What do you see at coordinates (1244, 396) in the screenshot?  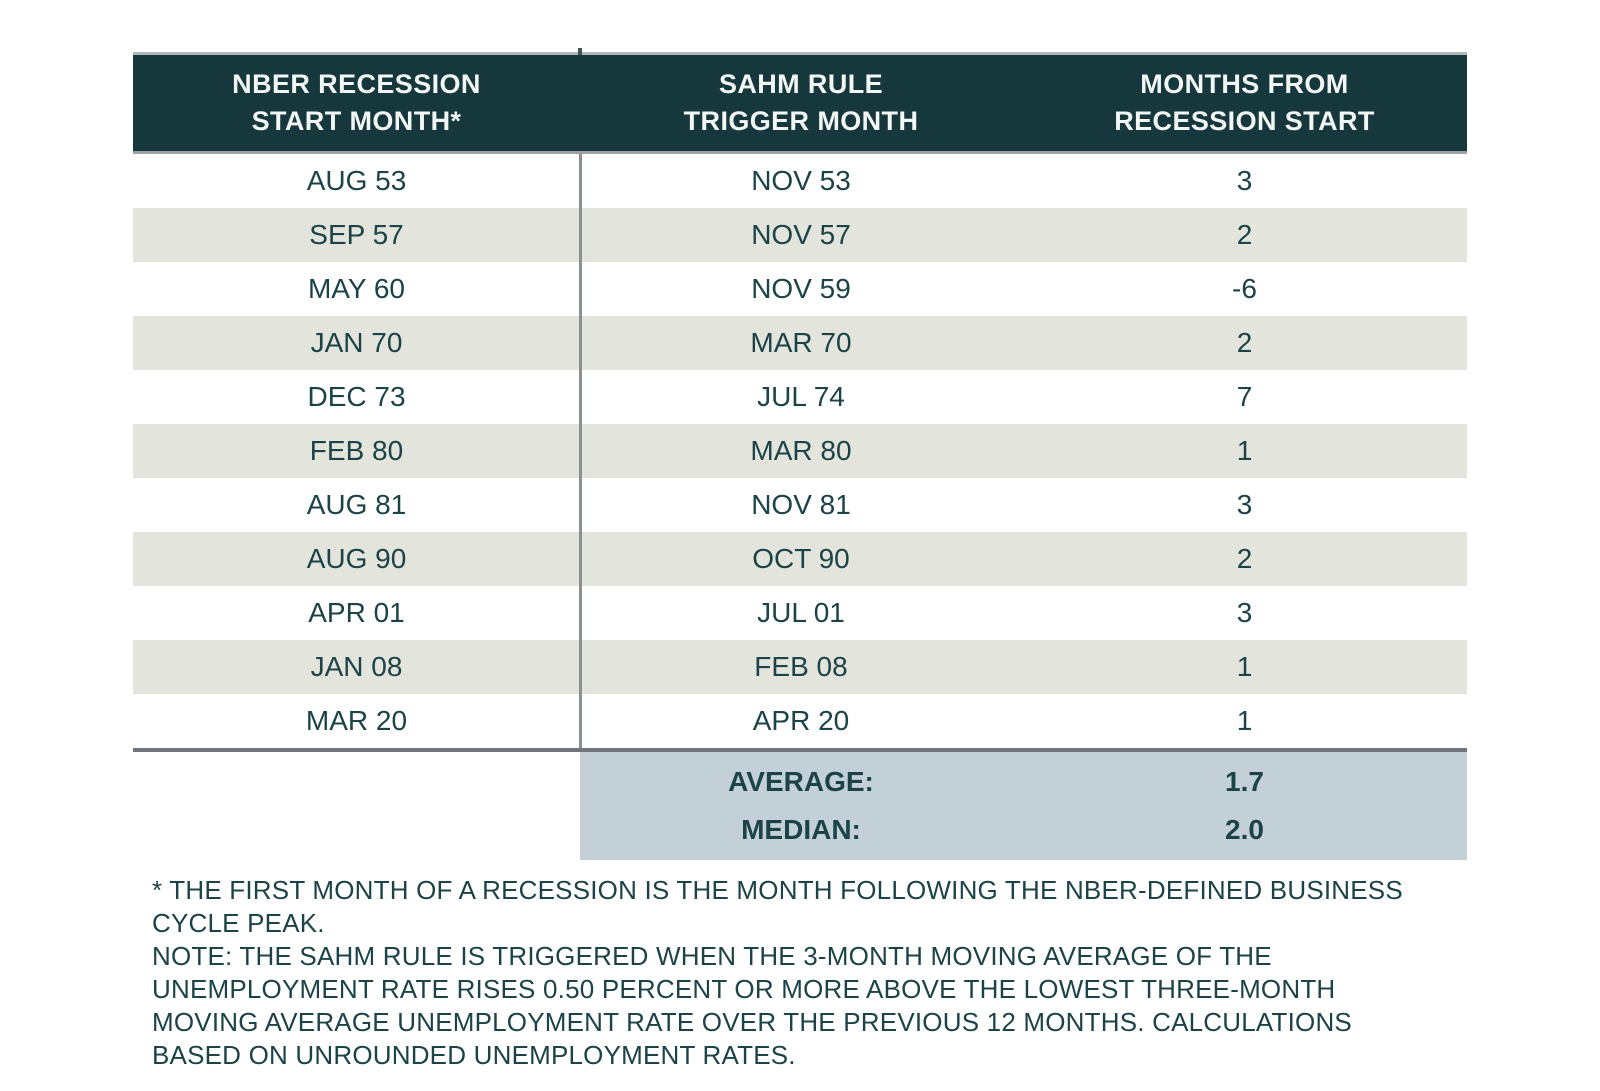 I see `months-cell: 7` at bounding box center [1244, 396].